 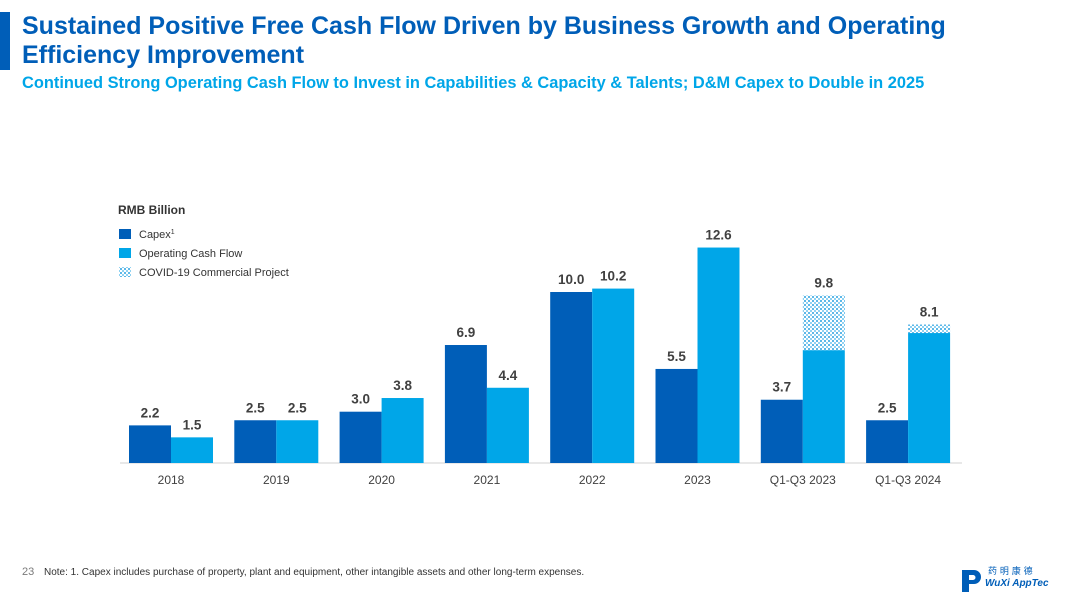 I want to click on data-label-capex-4: 10.0, so click(x=571, y=279).